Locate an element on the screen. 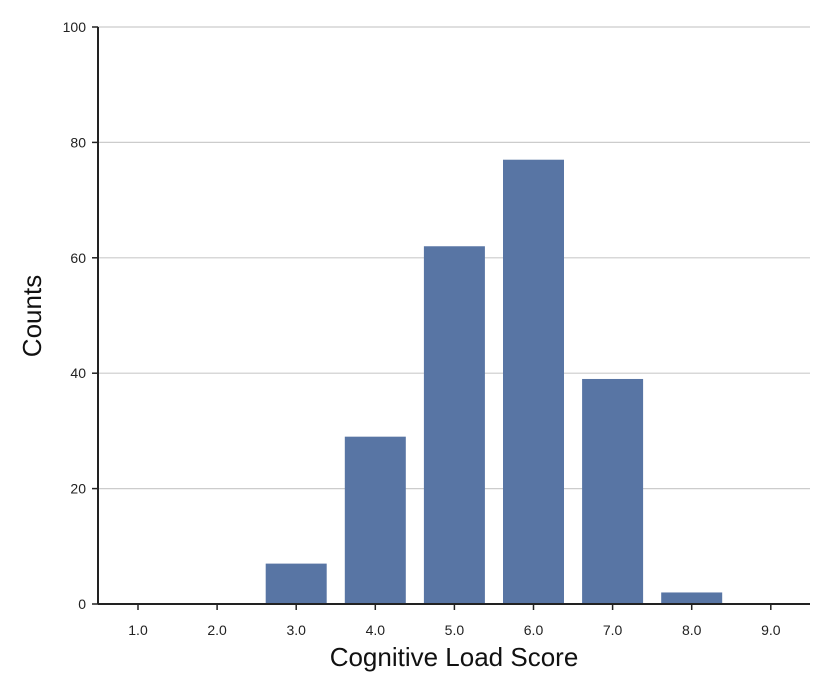 The height and width of the screenshot is (692, 830). x-tick-label: 4.0 is located at coordinates (376, 630).